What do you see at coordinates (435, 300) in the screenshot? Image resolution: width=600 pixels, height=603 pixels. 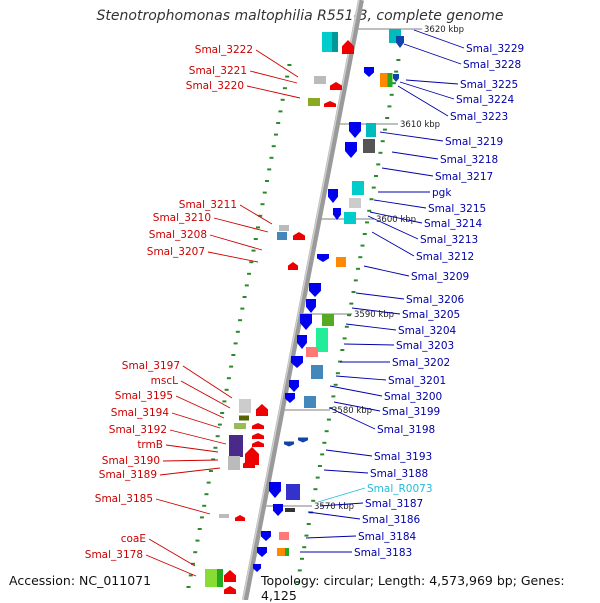 I see `gene-label-right: Smal_3206` at bounding box center [435, 300].